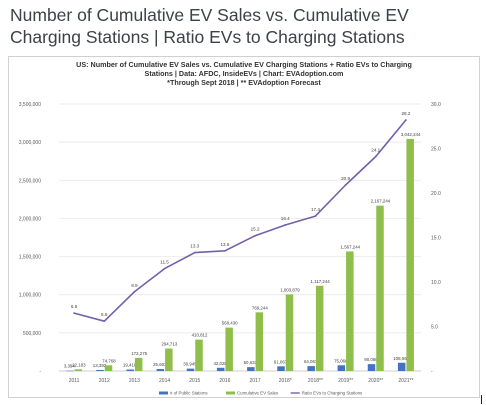  I want to click on stations-data-label: 25,602, so click(160, 364).